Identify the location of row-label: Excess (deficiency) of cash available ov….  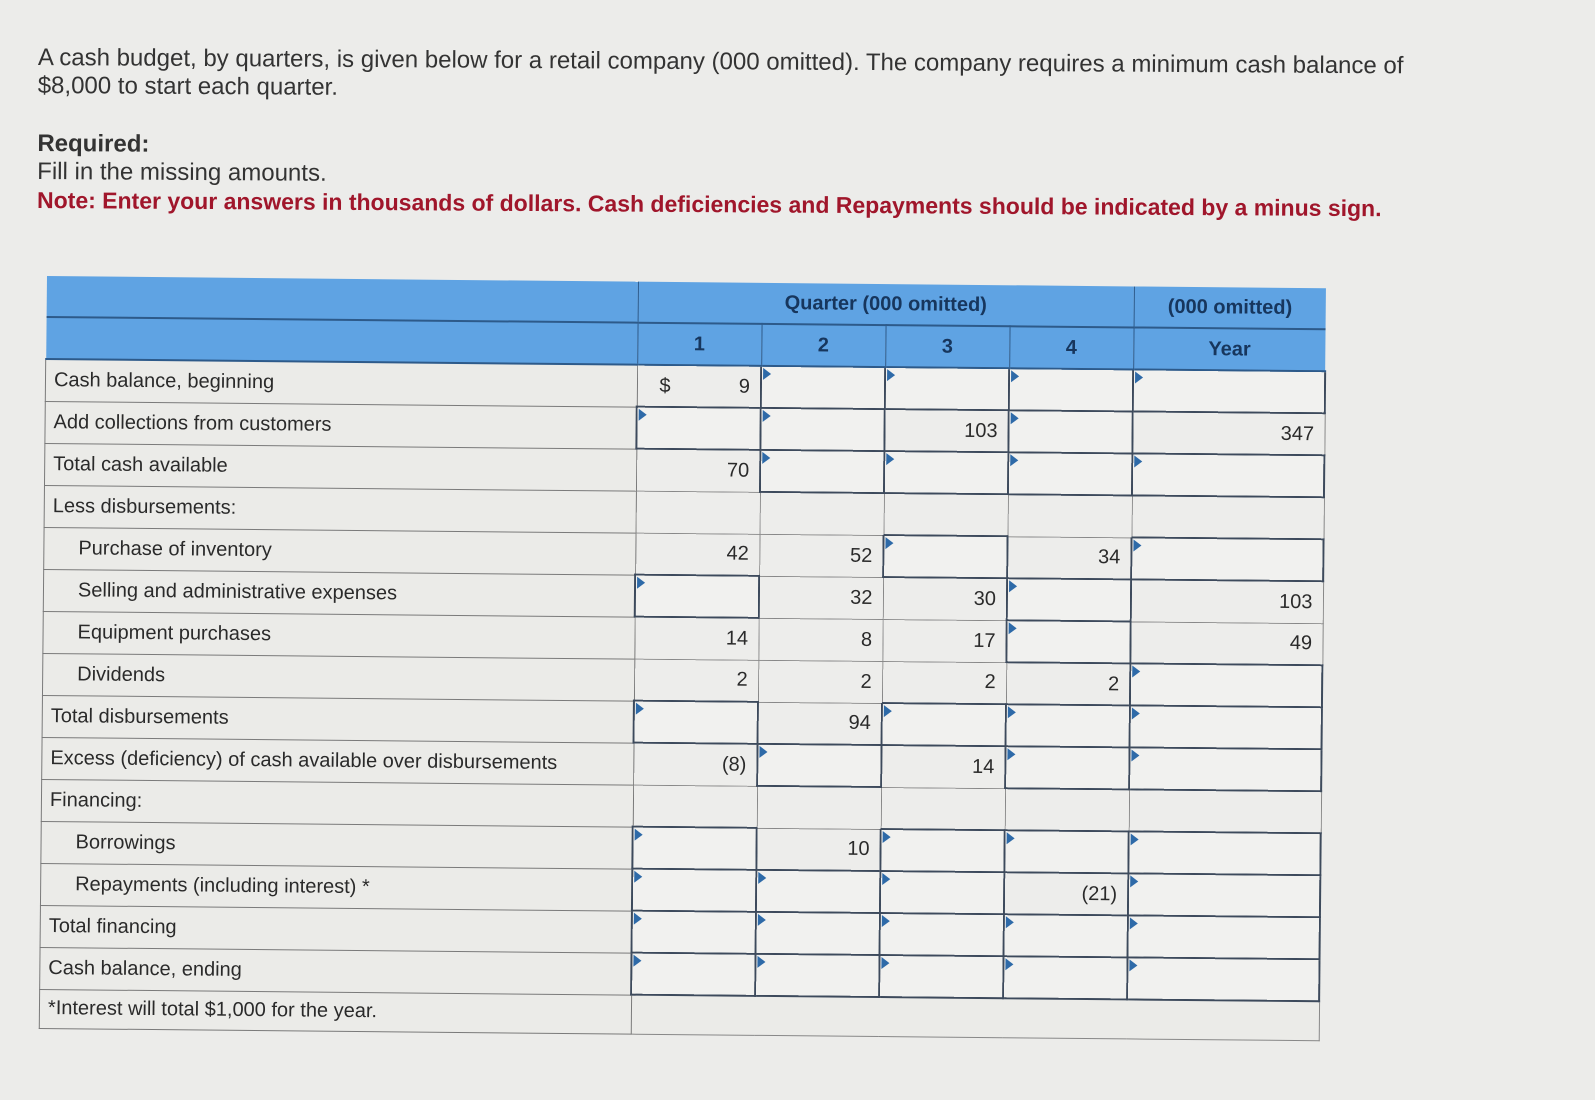
(337, 760).